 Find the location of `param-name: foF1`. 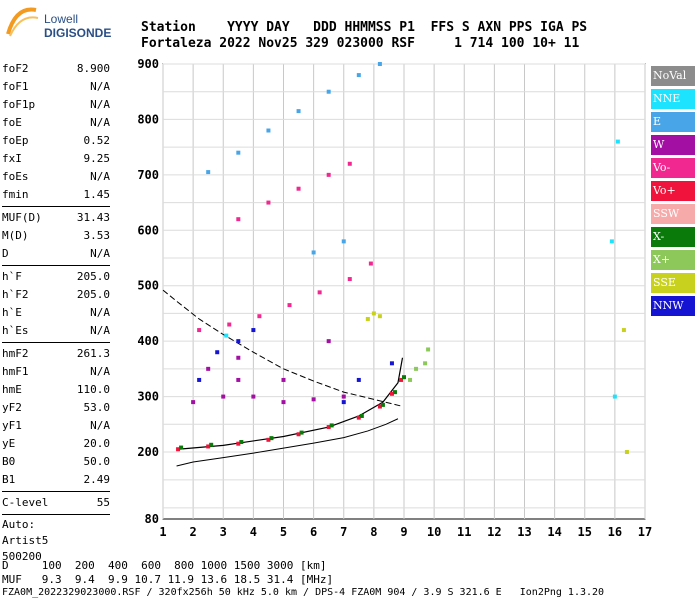

param-name: foF1 is located at coordinates (15, 86).